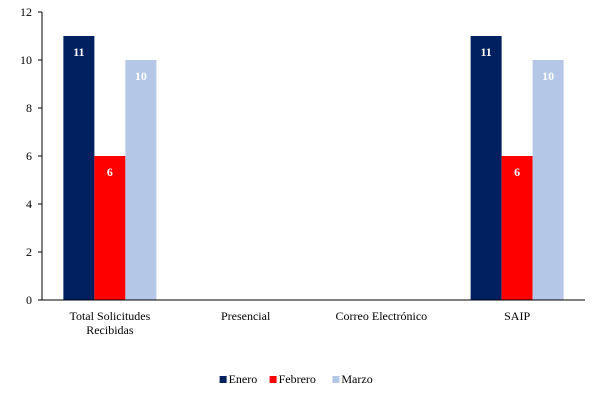 Image resolution: width=602 pixels, height=397 pixels. Describe the element at coordinates (110, 330) in the screenshot. I see `x-category-label: Recibidas` at that location.